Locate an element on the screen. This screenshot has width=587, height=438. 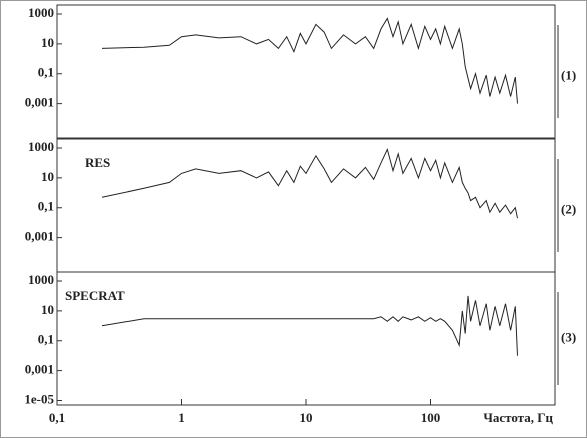
x-tick-label: 1 is located at coordinates (181, 417).